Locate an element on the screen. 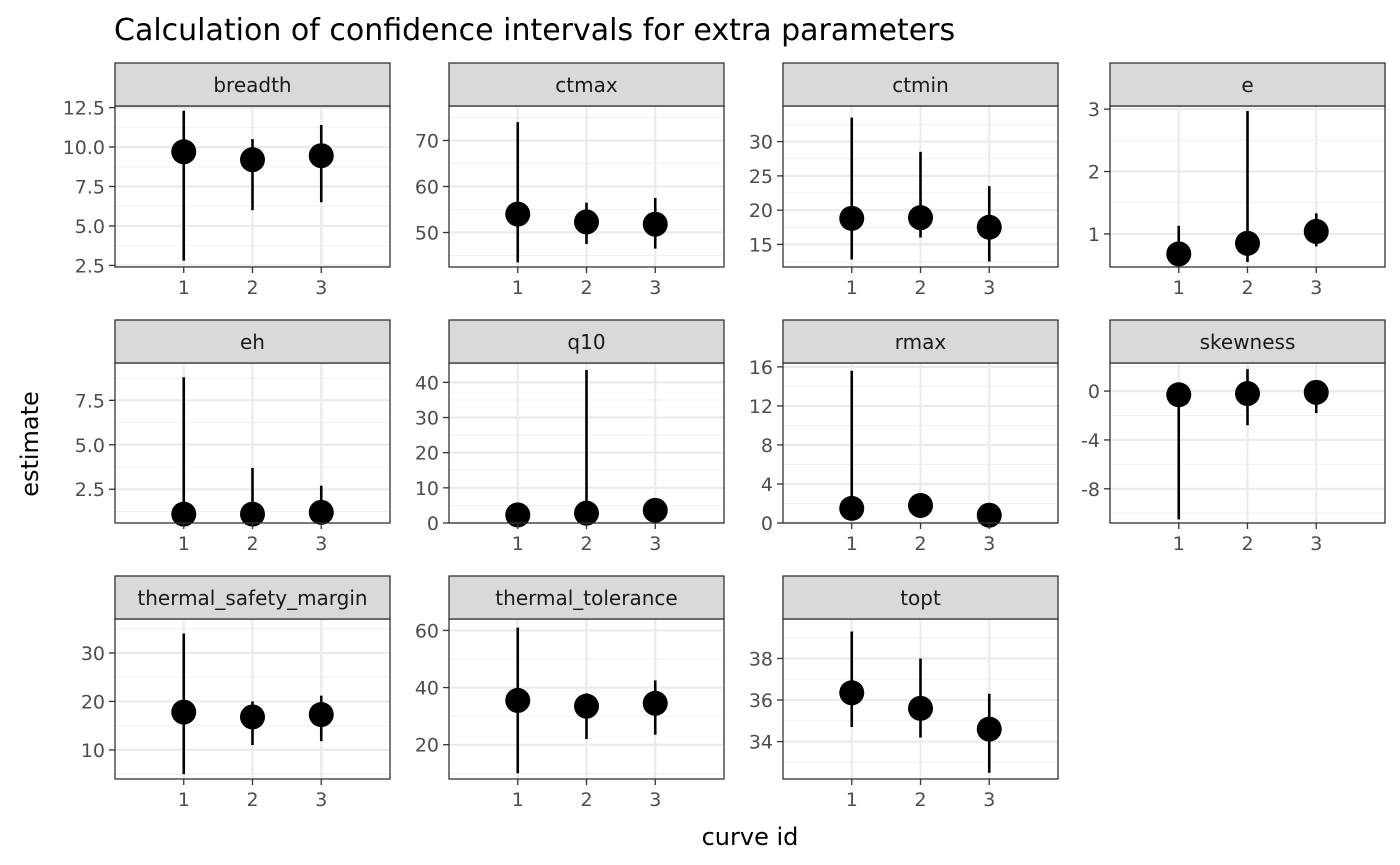 This screenshot has width=1400, height=865. facet-strip-label: thermal_safety_margin is located at coordinates (252, 598).